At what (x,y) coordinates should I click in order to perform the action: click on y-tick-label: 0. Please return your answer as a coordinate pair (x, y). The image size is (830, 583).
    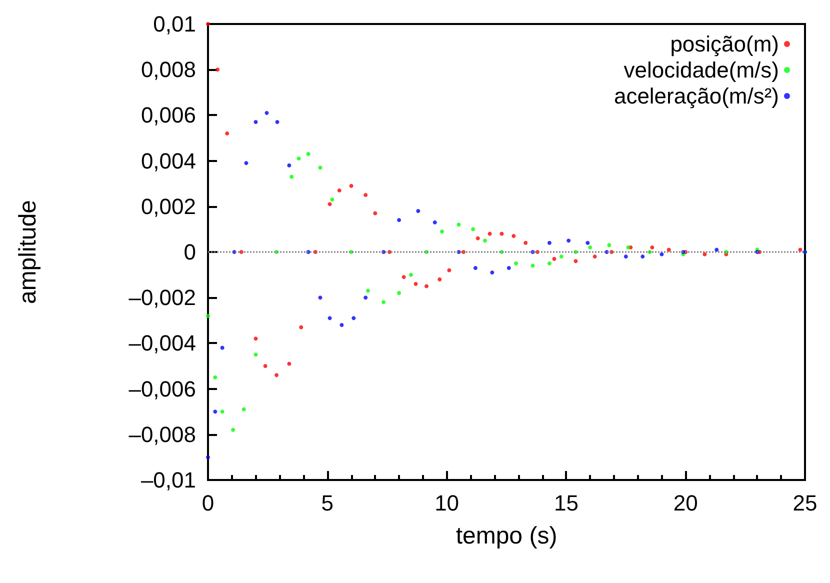
    Looking at the image, I should click on (190, 252).